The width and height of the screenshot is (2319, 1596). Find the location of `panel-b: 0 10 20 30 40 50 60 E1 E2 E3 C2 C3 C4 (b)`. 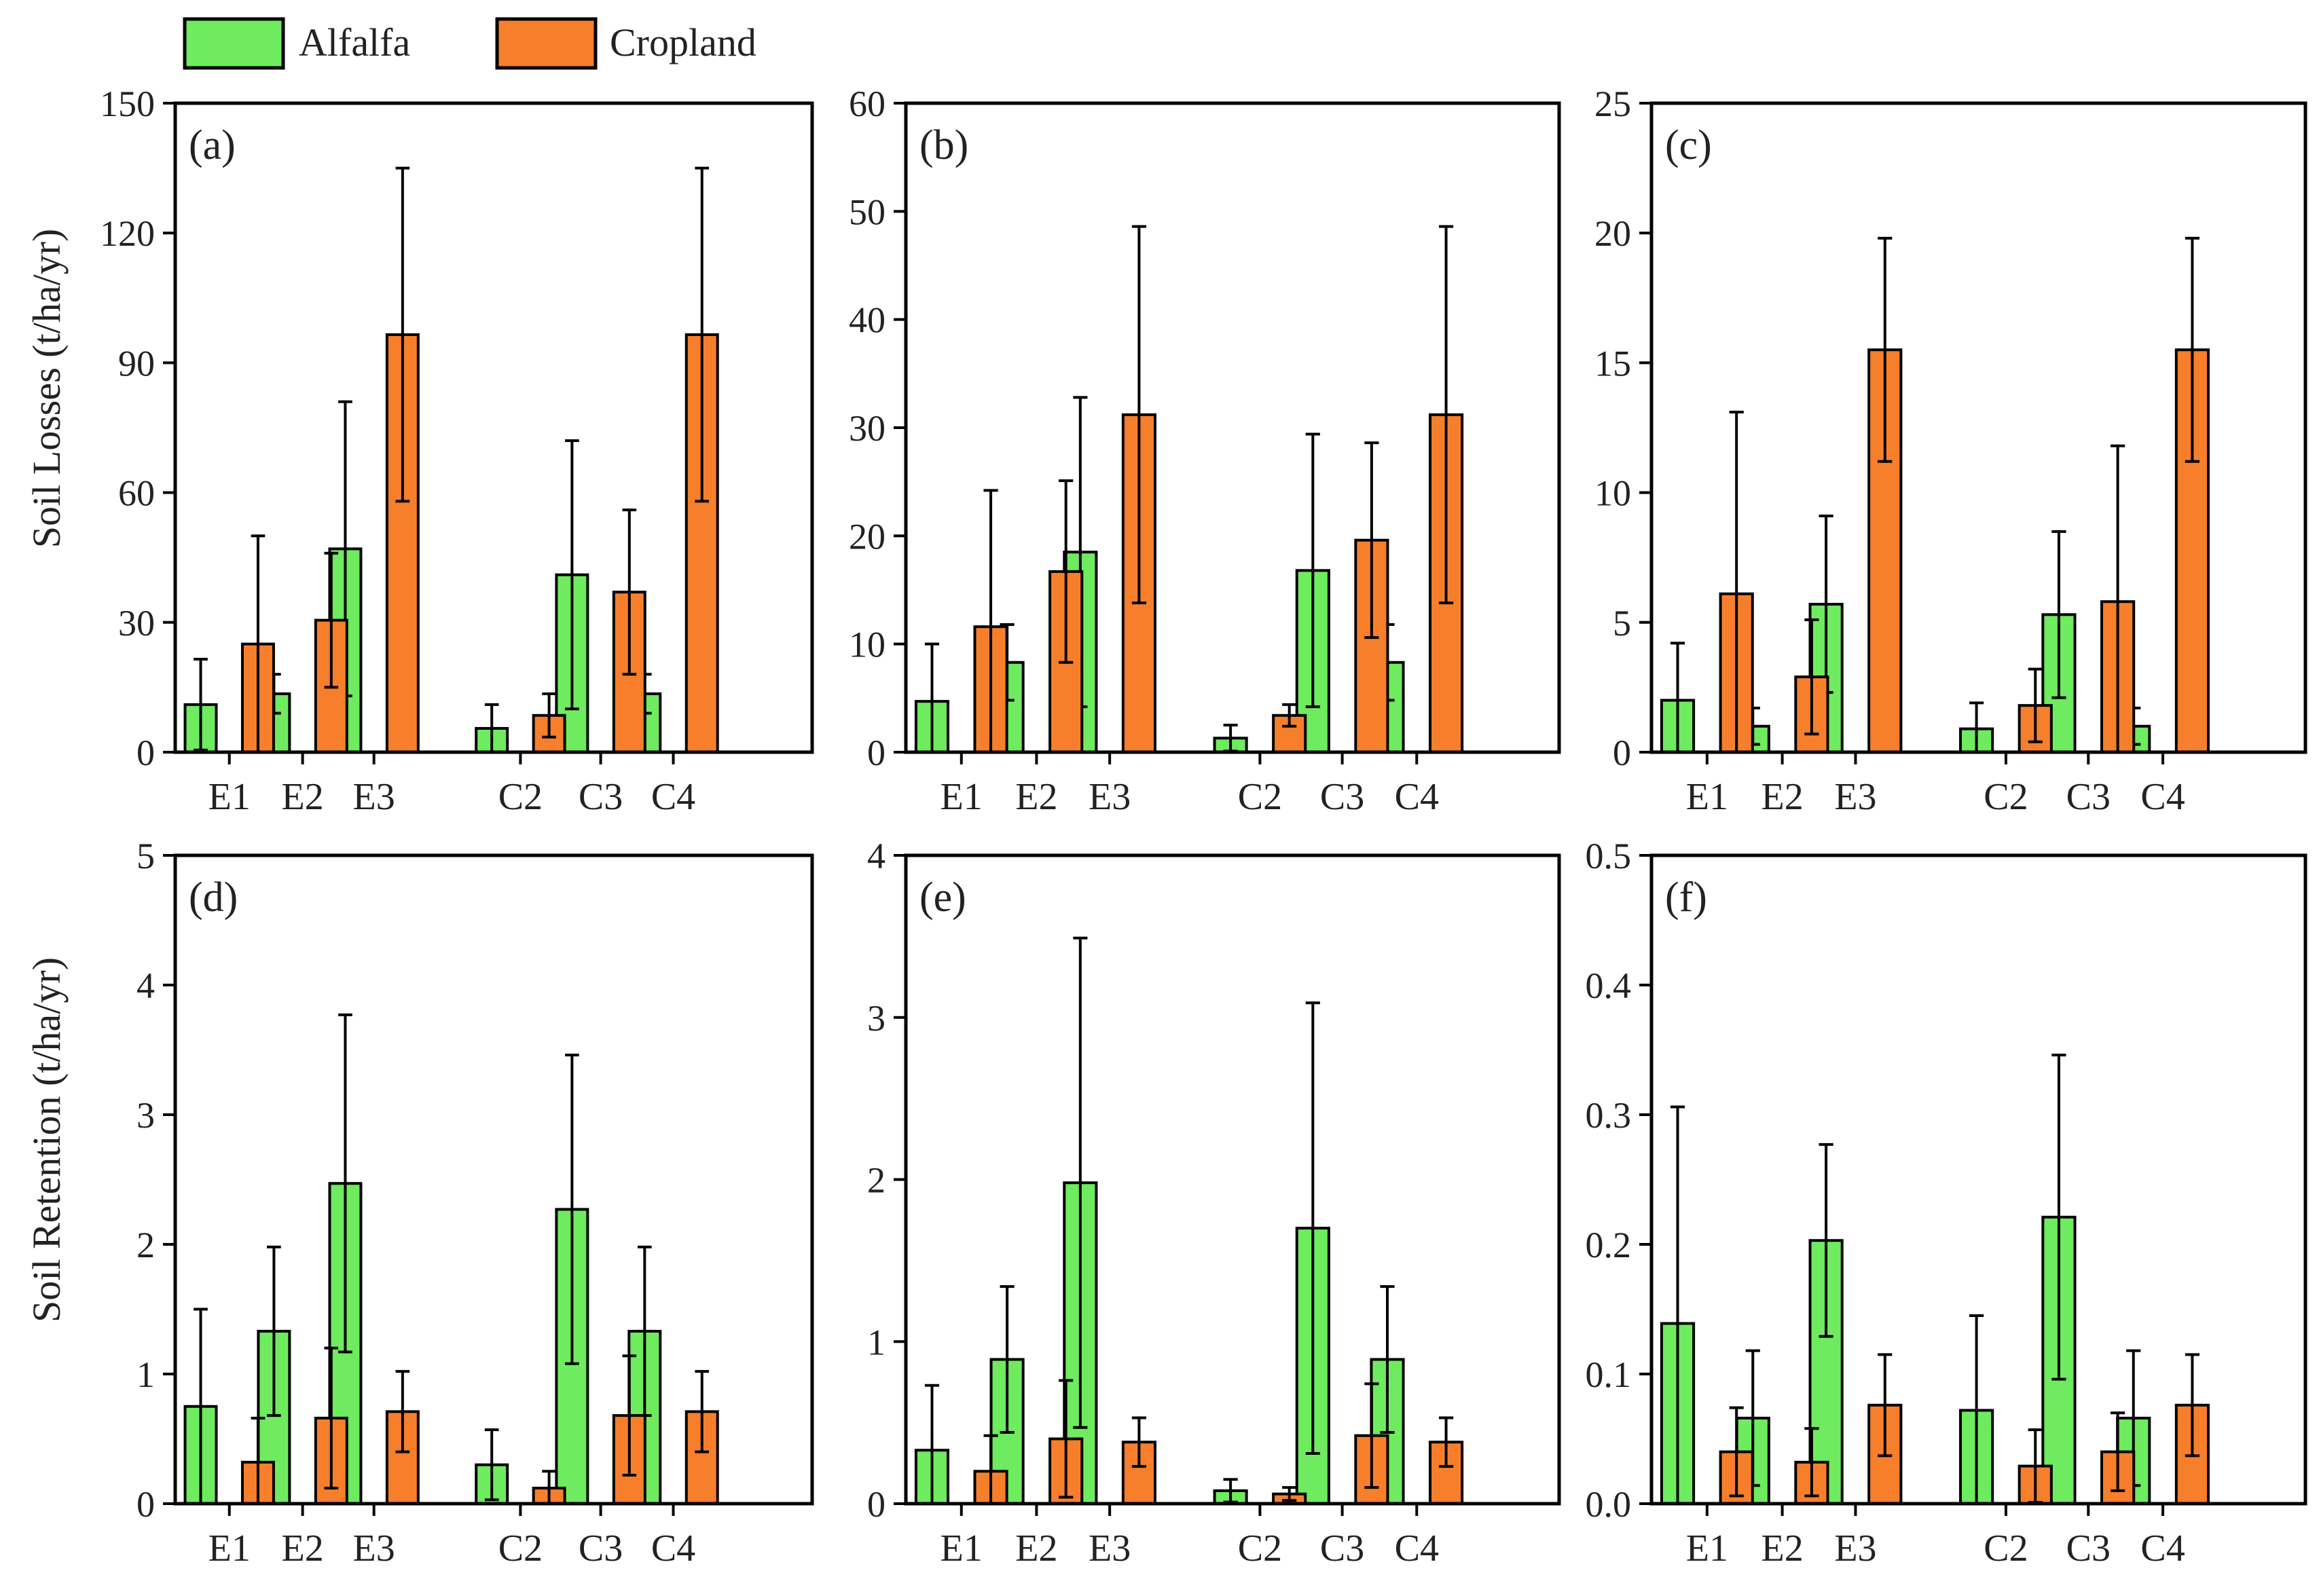

panel-b: 0 10 20 30 40 50 60 E1 E2 E3 C2 C3 C4 (b) is located at coordinates (1205, 450).